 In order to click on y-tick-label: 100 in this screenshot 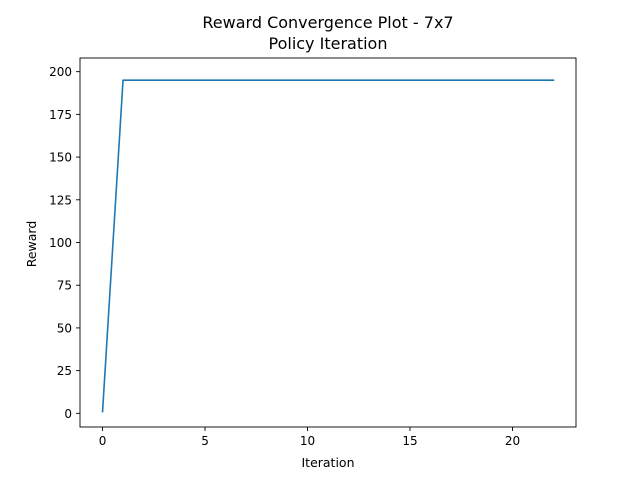, I will do `click(60, 243)`.